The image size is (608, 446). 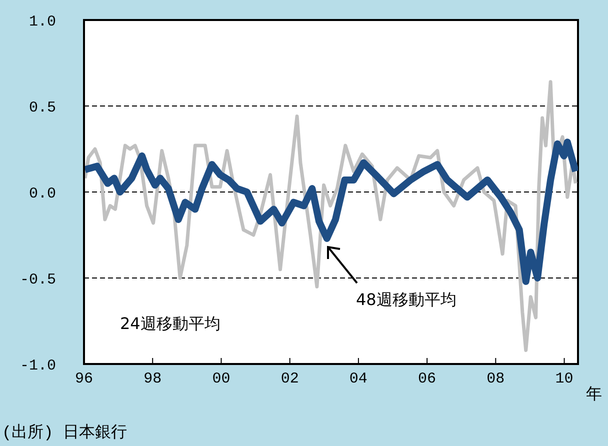 What do you see at coordinates (594, 394) in the screenshot?
I see `x-axis-title: 年` at bounding box center [594, 394].